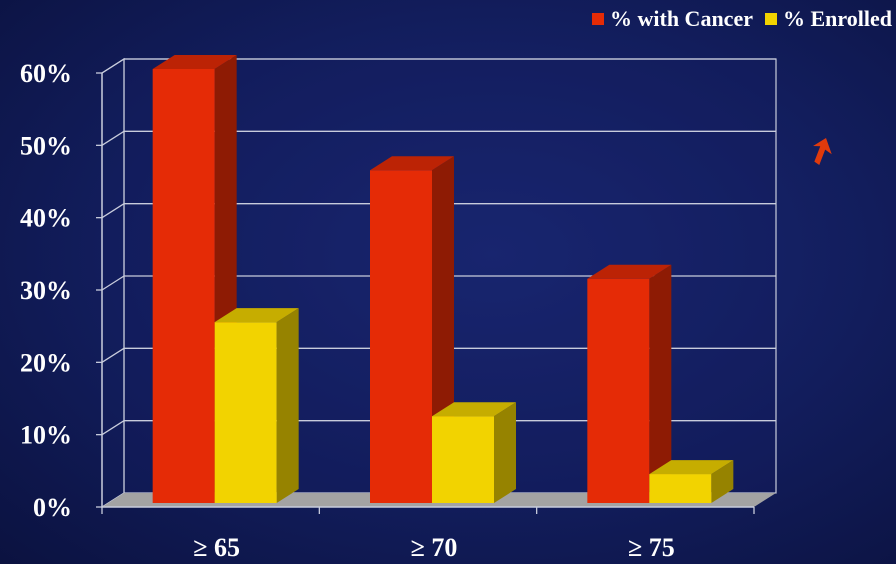  What do you see at coordinates (651, 547) in the screenshot?
I see `x-category-label: ≥ 75` at bounding box center [651, 547].